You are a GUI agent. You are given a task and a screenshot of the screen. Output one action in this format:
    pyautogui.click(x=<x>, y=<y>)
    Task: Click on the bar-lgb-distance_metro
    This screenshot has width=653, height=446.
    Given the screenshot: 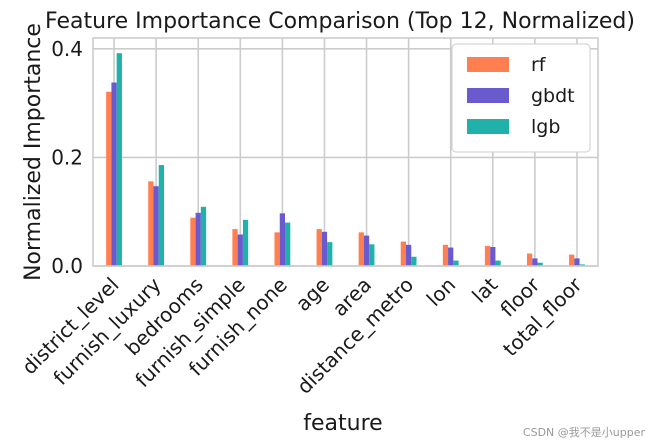 What is the action you would take?
    pyautogui.click(x=414, y=261)
    